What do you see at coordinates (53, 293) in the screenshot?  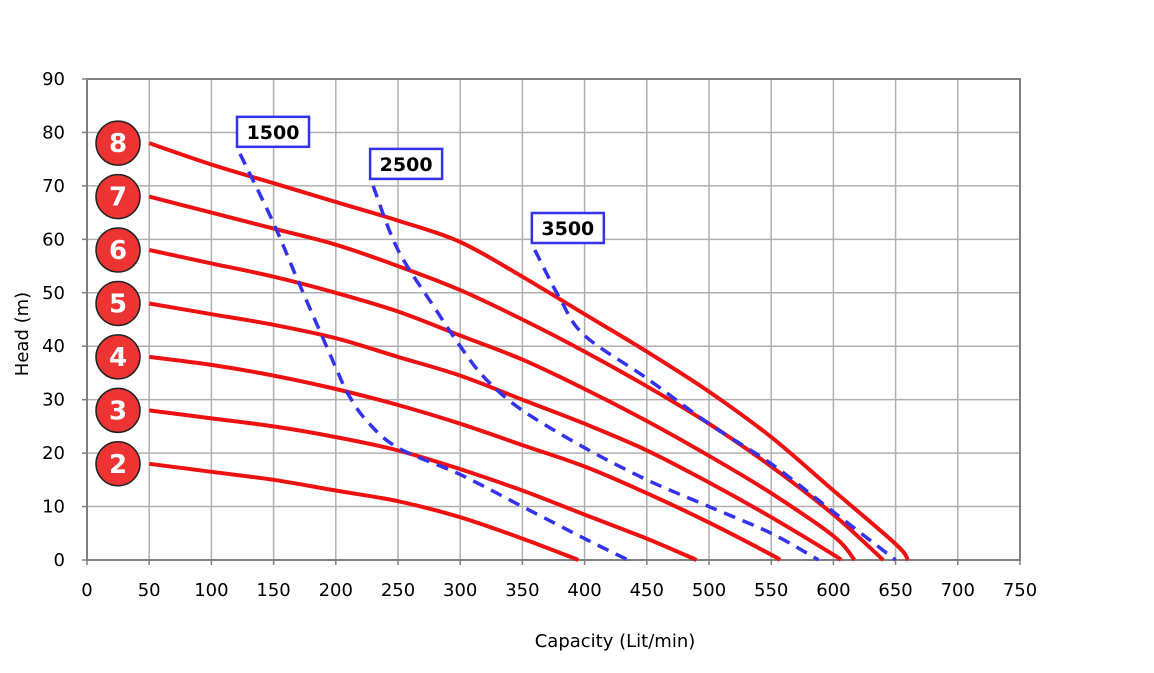 I see `y-tick-label: 50` at bounding box center [53, 293].